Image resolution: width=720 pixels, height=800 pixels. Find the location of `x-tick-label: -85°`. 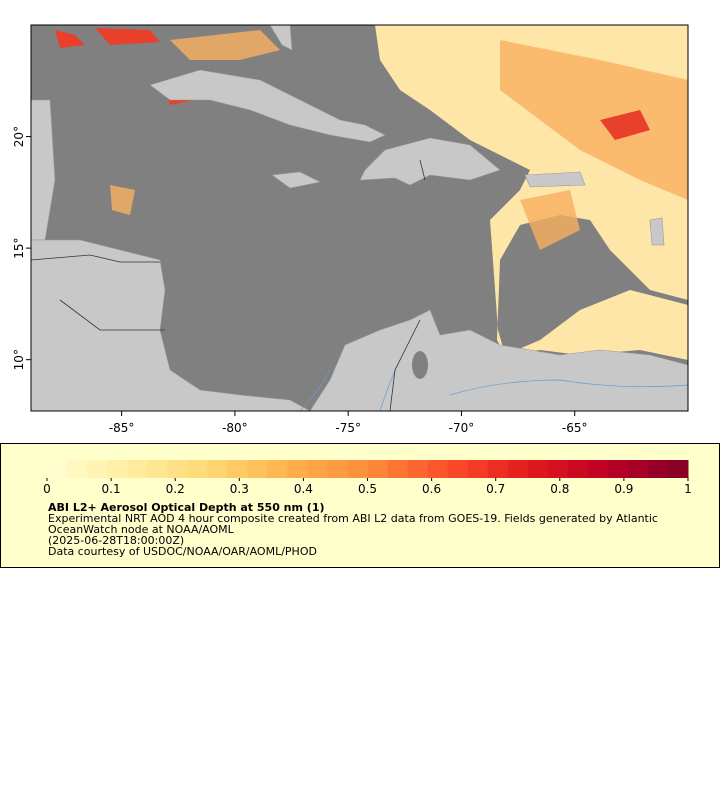

x-tick-label: -85° is located at coordinates (122, 428).